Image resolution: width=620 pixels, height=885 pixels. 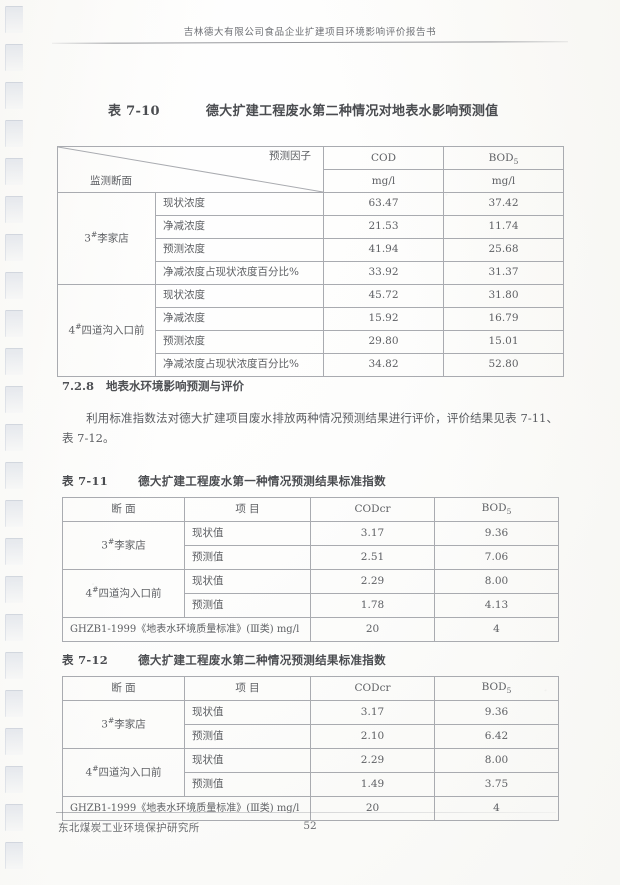 What do you see at coordinates (496, 557) in the screenshot?
I see `table-711-g0-r1-bod: 7.06` at bounding box center [496, 557].